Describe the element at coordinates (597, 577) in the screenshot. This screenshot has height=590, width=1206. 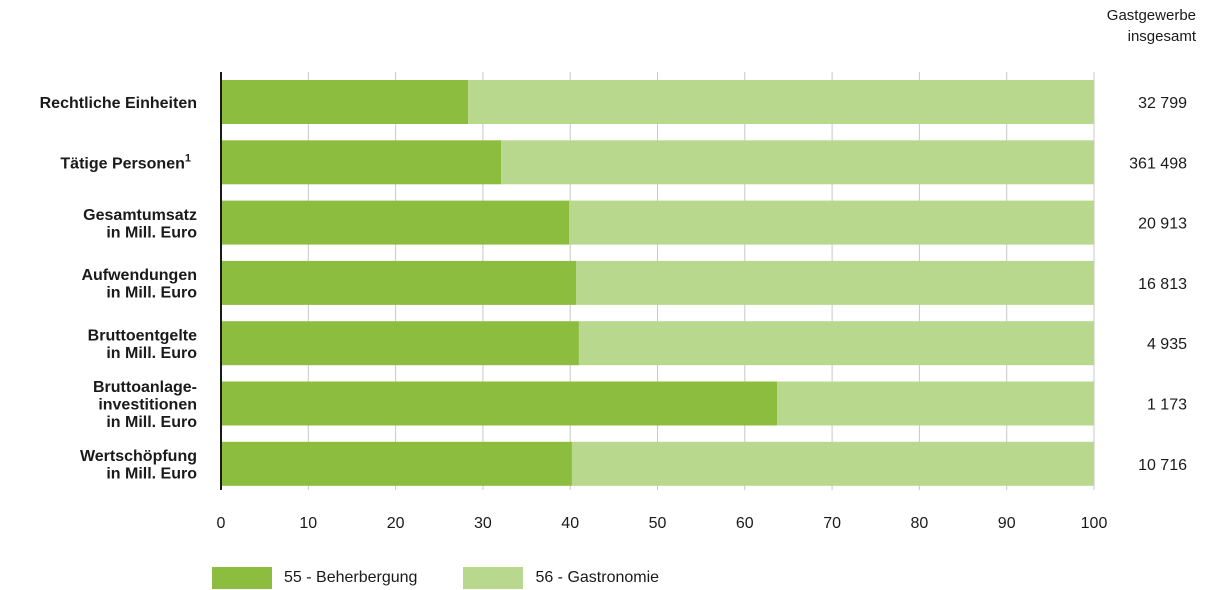
I see `legend-label-gastronomie: 56 - Gastronomie` at that location.